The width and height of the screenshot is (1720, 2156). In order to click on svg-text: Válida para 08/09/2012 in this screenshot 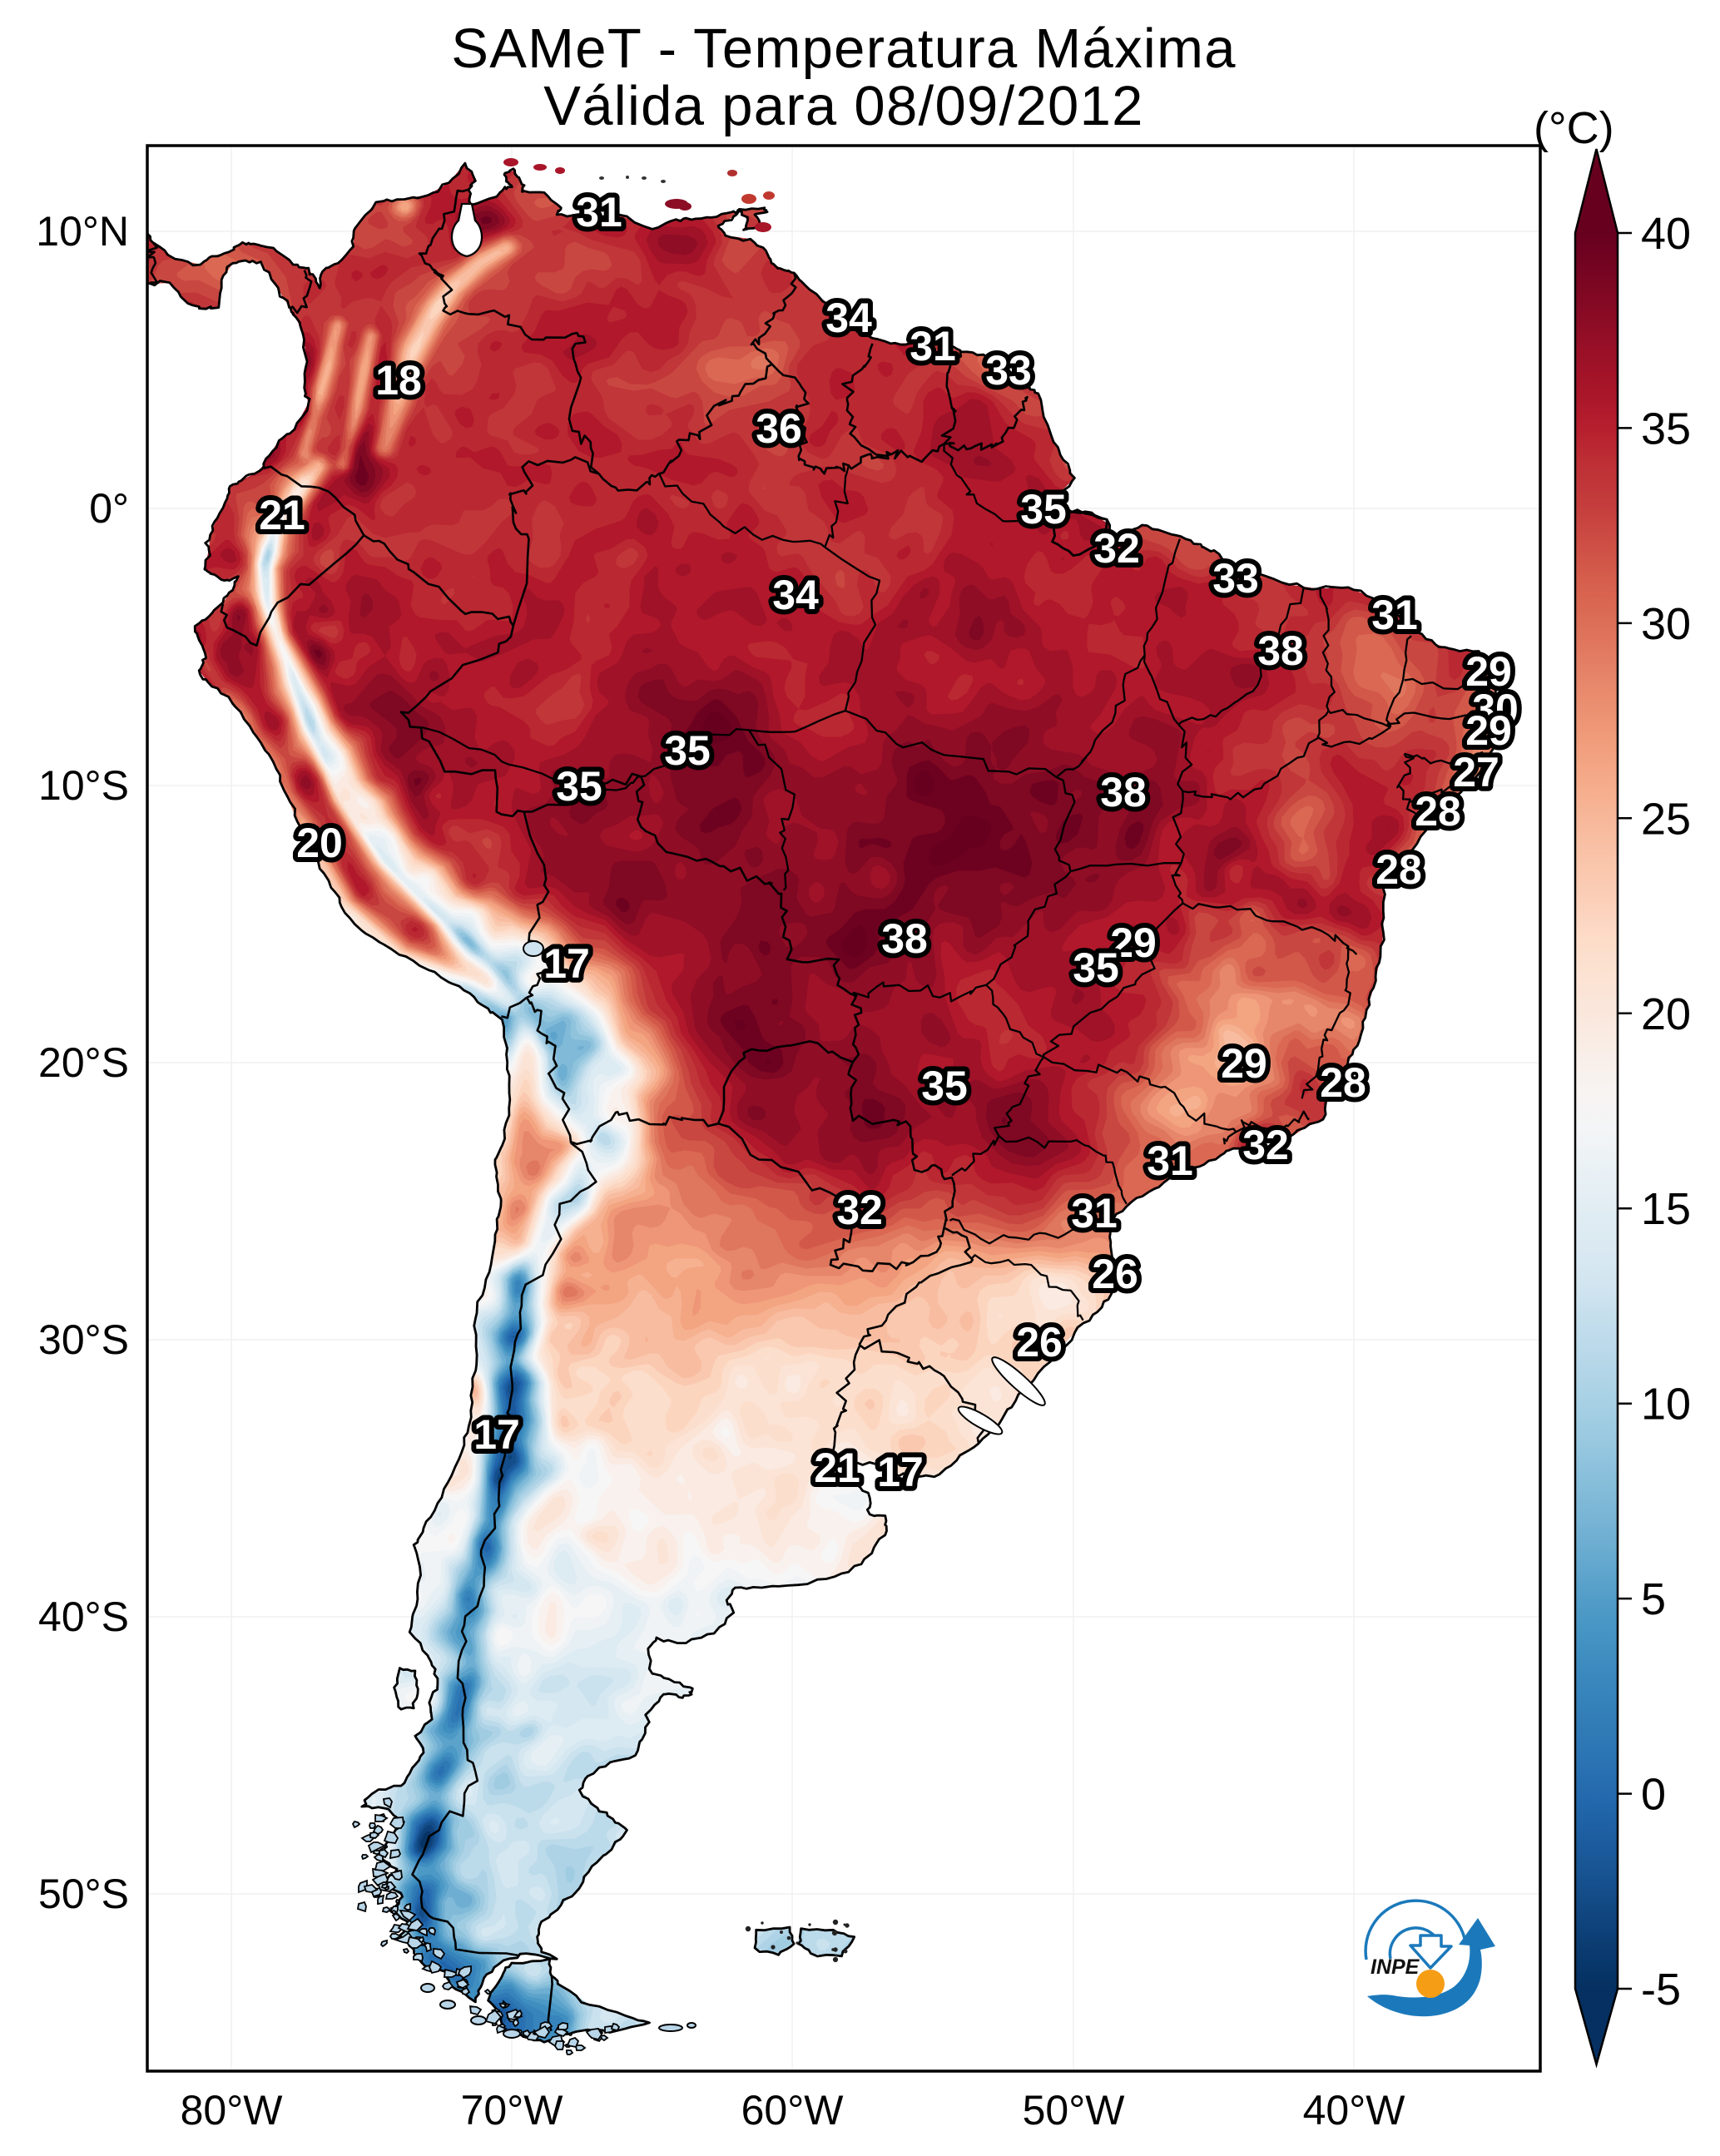, I will do `click(844, 106)`.